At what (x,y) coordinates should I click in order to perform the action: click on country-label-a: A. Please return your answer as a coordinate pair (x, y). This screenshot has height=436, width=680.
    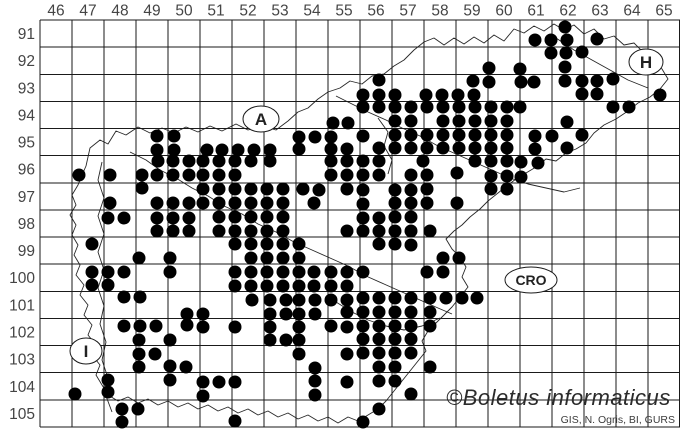
    Looking at the image, I should click on (261, 119).